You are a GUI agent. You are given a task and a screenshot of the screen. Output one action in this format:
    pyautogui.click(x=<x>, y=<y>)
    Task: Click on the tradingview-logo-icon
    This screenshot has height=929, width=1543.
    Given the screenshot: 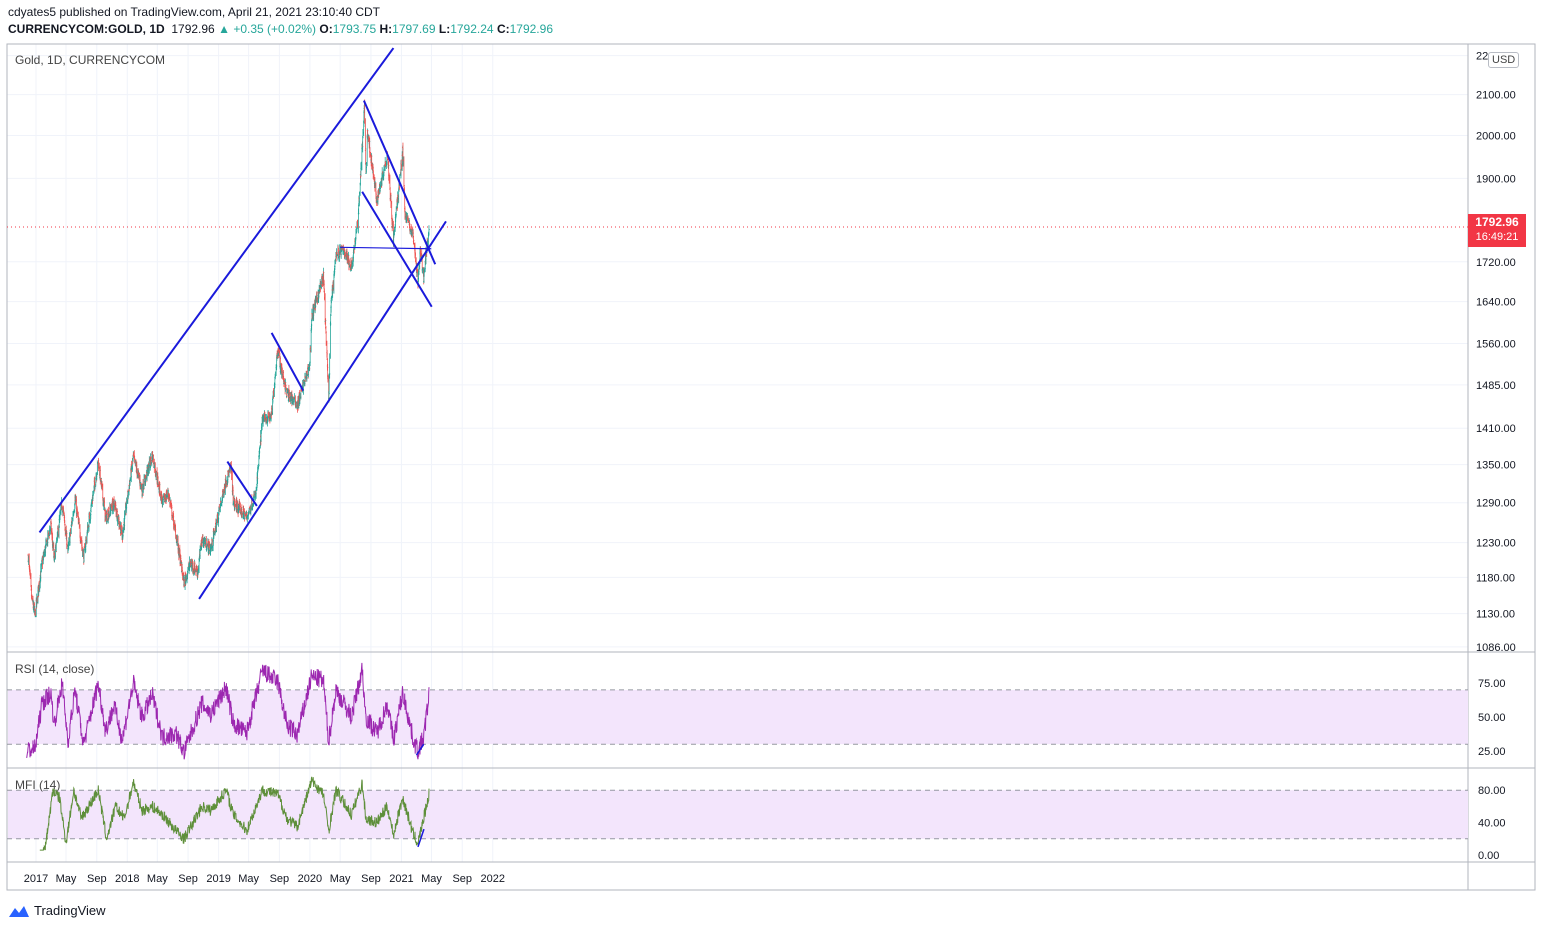 What is the action you would take?
    pyautogui.click(x=19, y=911)
    